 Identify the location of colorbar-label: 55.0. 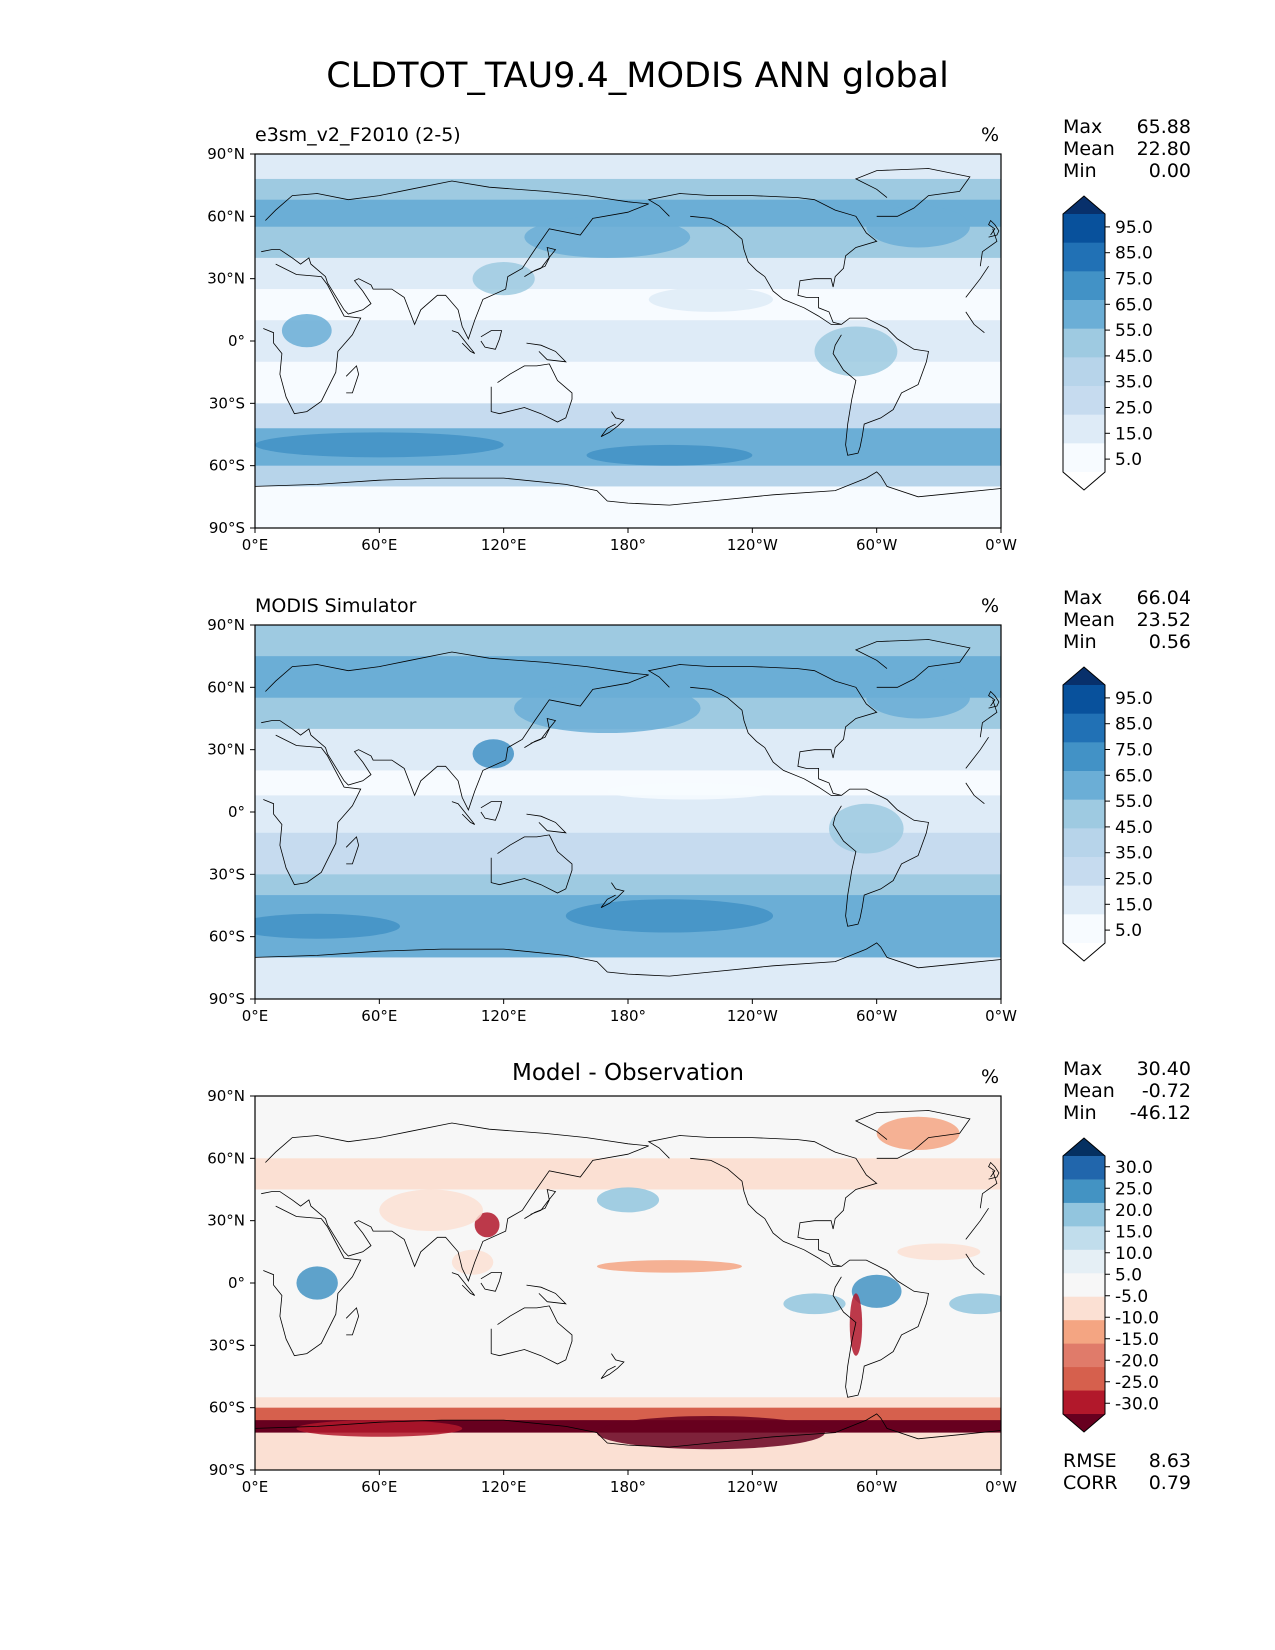
(1134, 331).